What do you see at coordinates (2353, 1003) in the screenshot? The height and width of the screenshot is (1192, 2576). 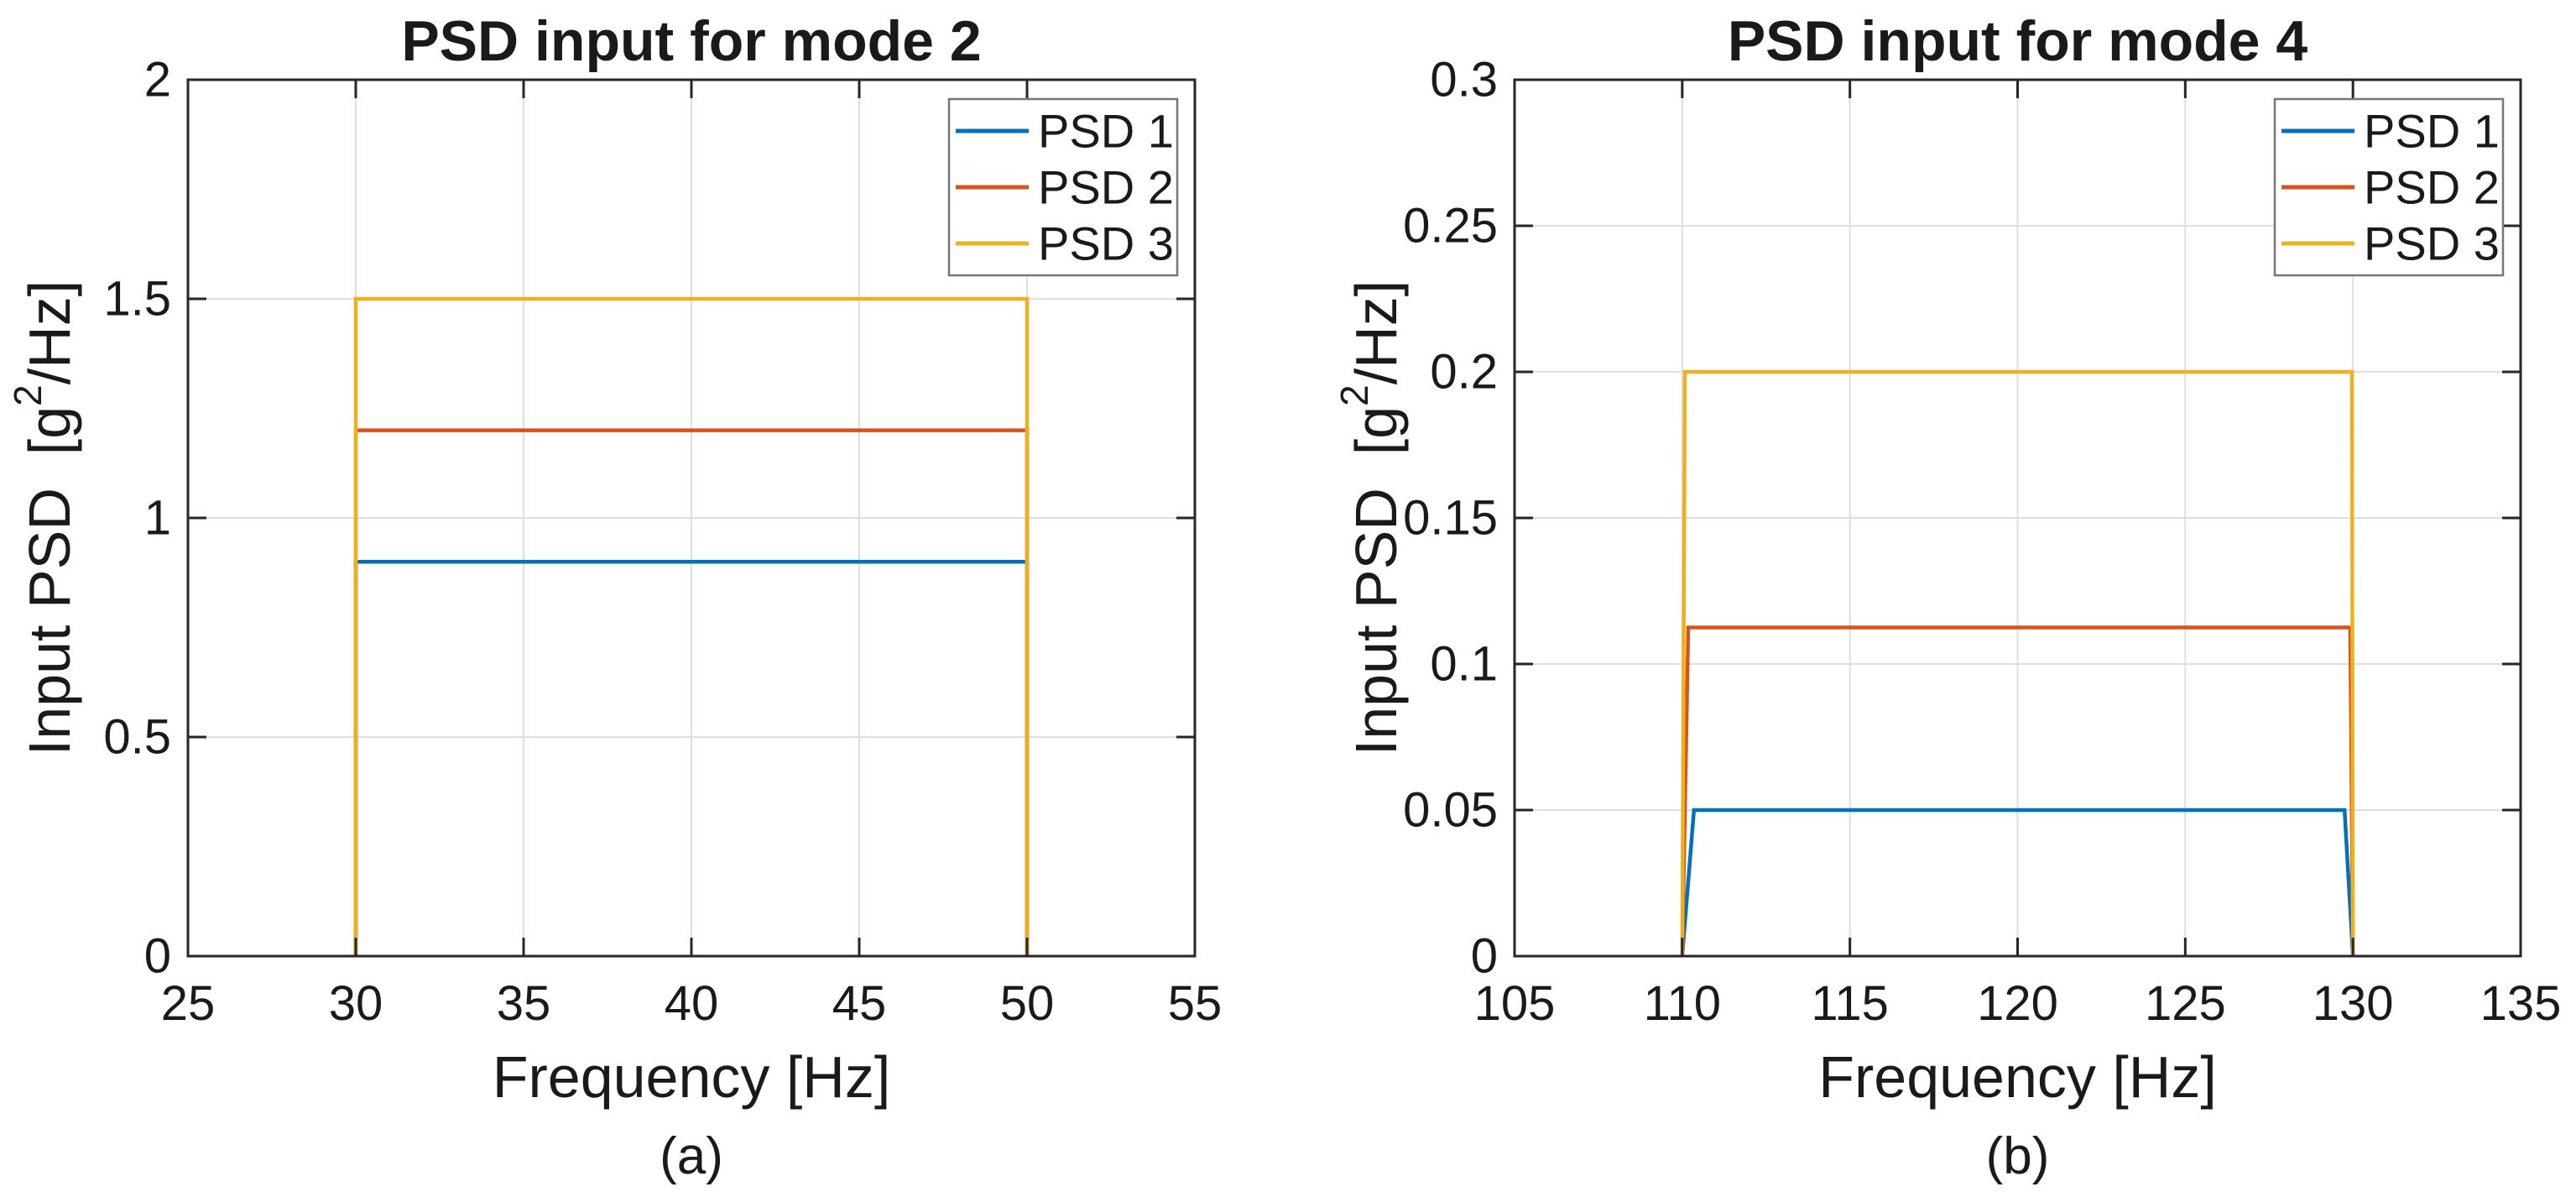 I see `x-tick-label: 130` at bounding box center [2353, 1003].